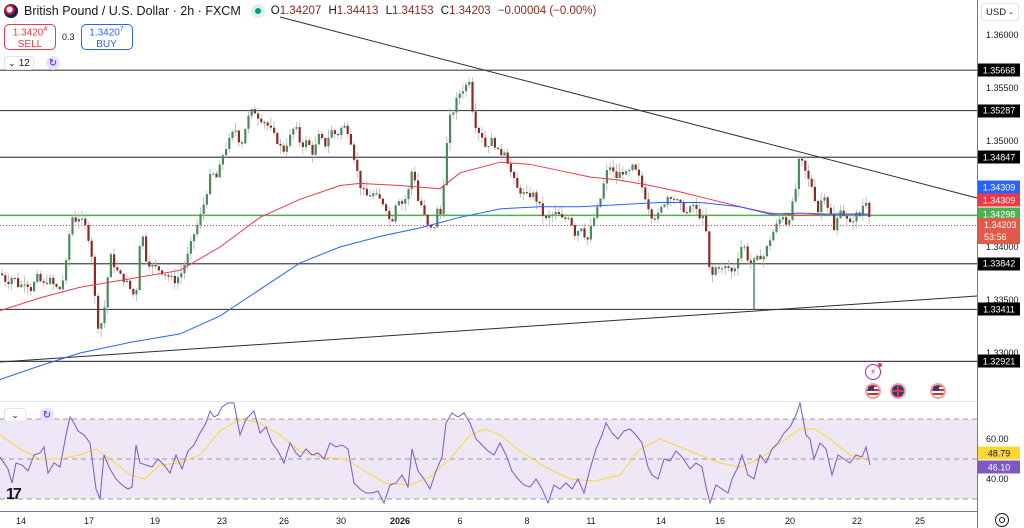 This screenshot has height=528, width=1024. Describe the element at coordinates (527, 521) in the screenshot. I see `time-tick: 8` at that location.